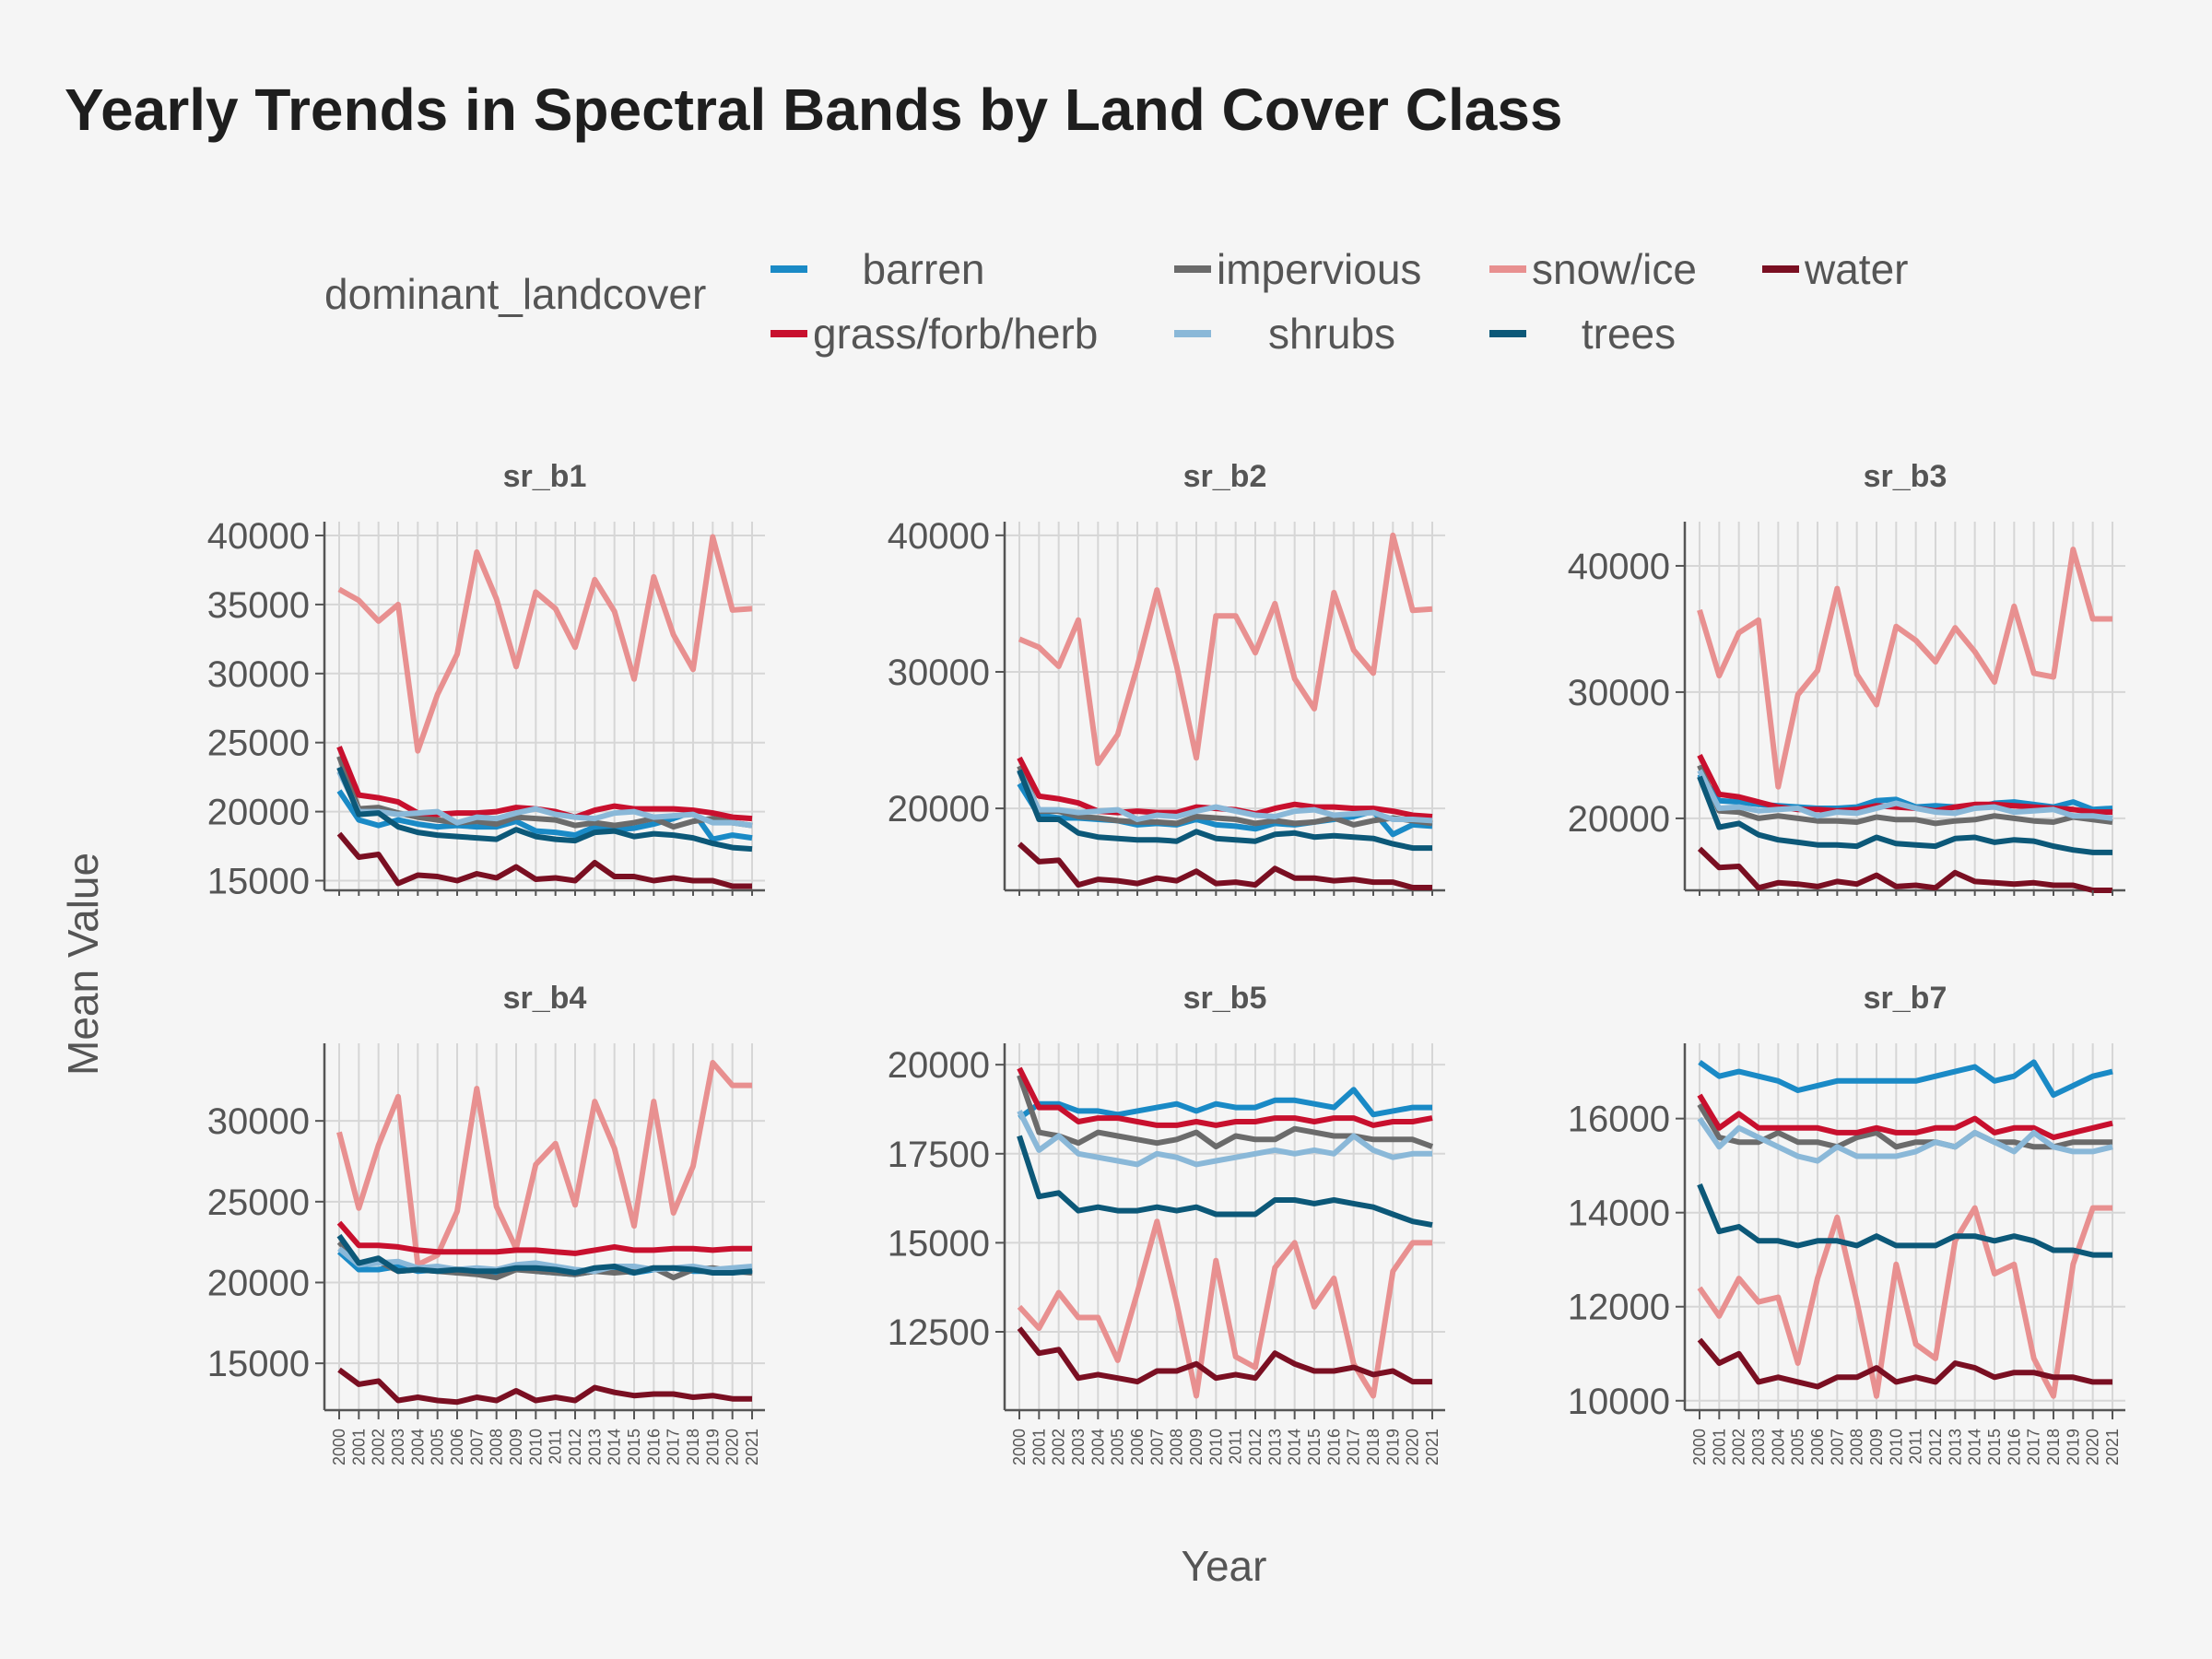 The width and height of the screenshot is (2212, 1659). I want to click on legend-label: barren, so click(923, 269).